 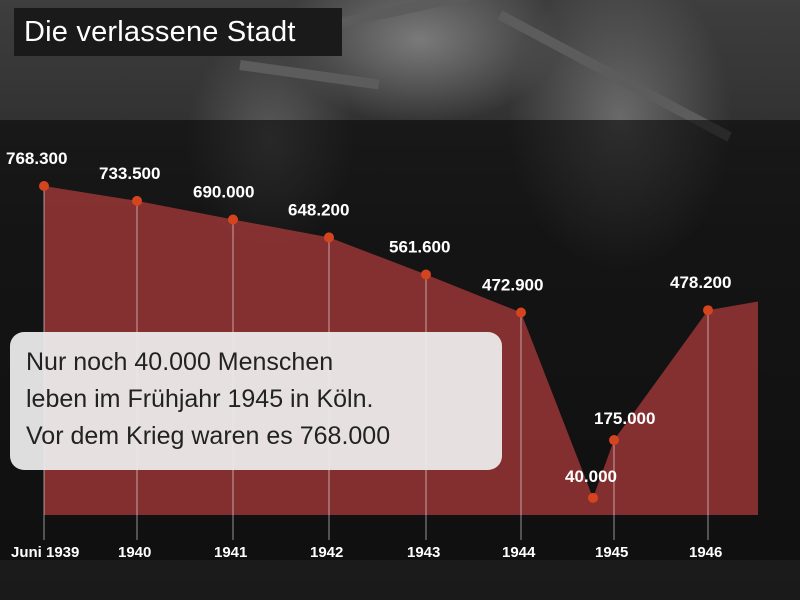 What do you see at coordinates (705, 552) in the screenshot?
I see `x-tick-label: 1946` at bounding box center [705, 552].